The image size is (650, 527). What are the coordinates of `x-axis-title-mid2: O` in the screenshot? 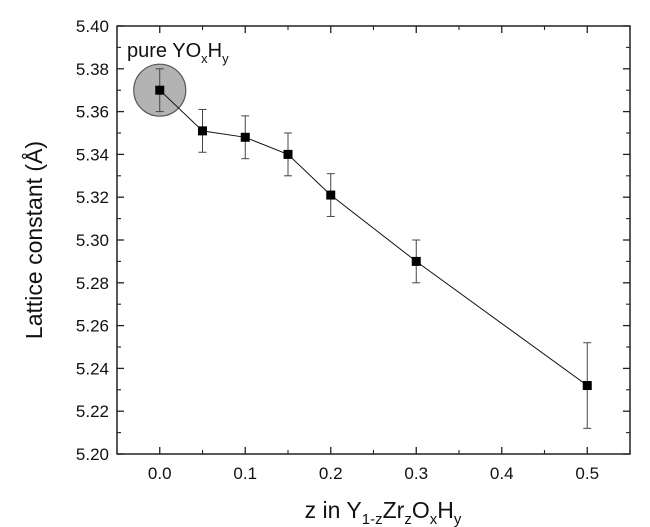 It's located at (421, 510).